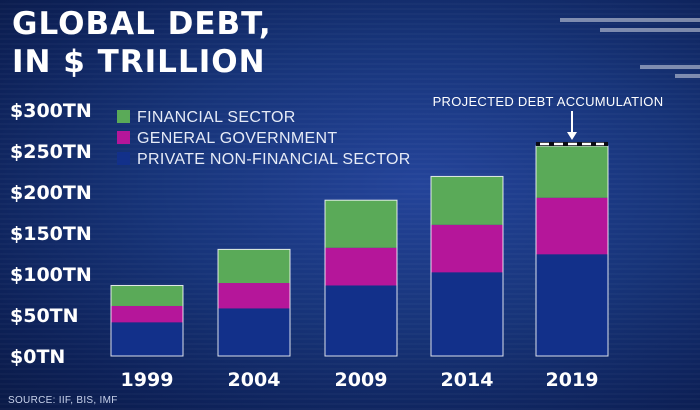 This screenshot has width=700, height=410. Describe the element at coordinates (139, 62) in the screenshot. I see `title-line-2: IN $ TRILLION` at that location.